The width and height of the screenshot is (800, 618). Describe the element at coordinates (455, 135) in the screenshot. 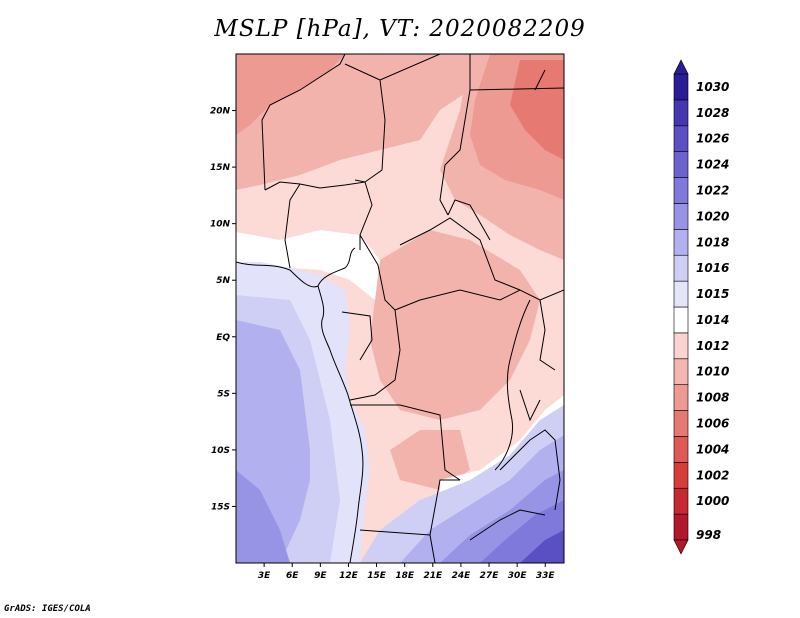

I see `border-libya-chad` at that location.